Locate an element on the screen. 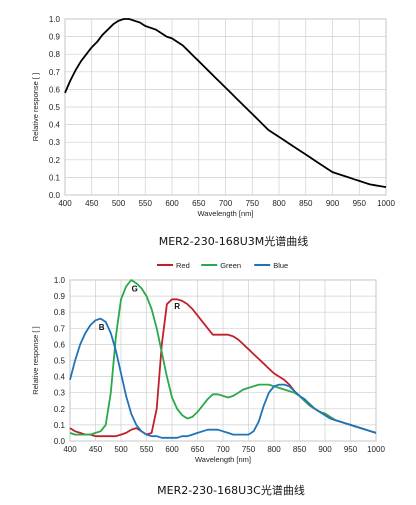 The image size is (416, 505). curve-label-red: R is located at coordinates (177, 306).